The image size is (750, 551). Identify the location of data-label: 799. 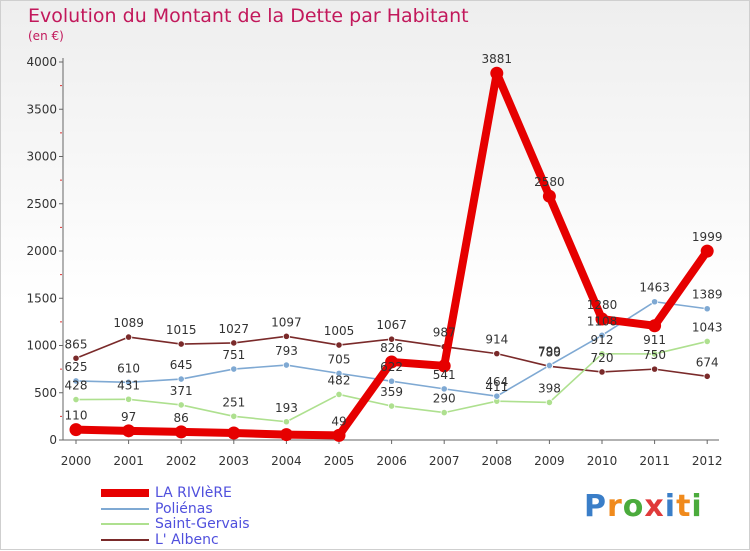
(549, 351).